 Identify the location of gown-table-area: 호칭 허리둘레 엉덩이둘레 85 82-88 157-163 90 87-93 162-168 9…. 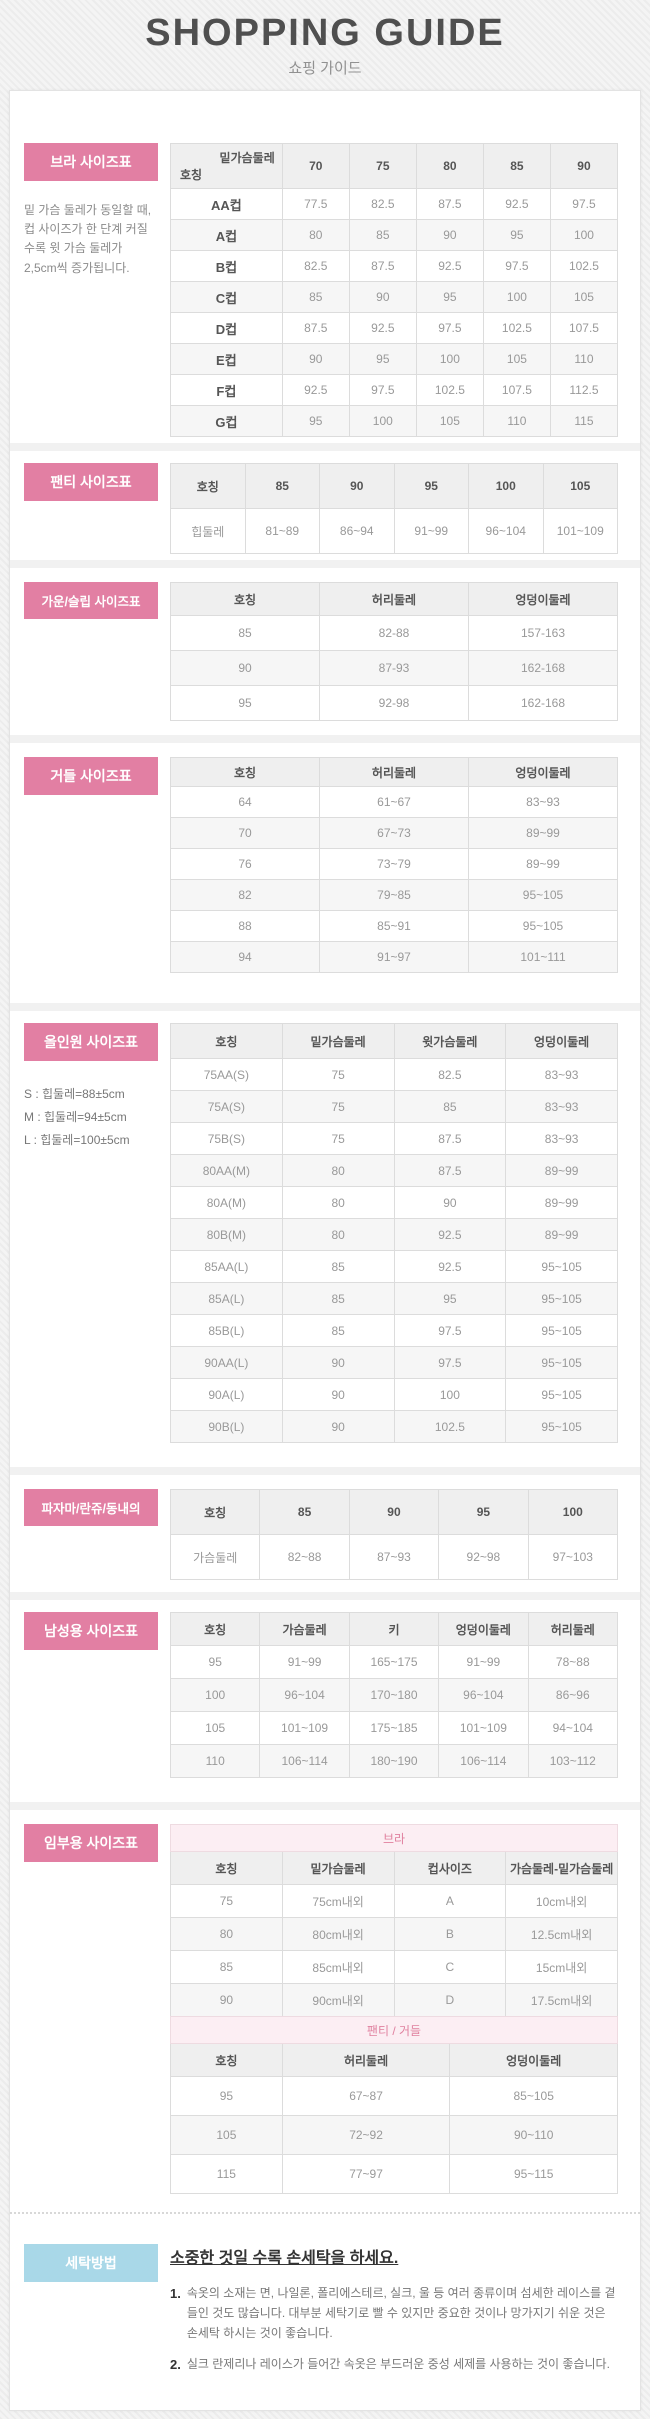
(405, 651).